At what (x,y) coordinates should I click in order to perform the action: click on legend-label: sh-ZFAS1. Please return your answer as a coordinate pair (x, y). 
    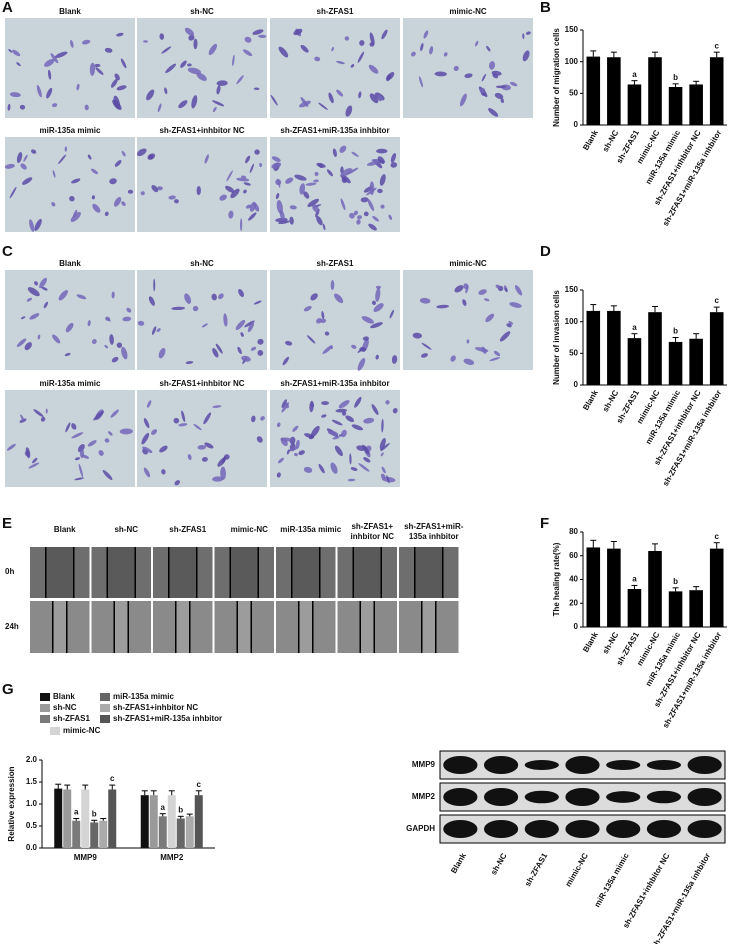
    Looking at the image, I should click on (71, 718).